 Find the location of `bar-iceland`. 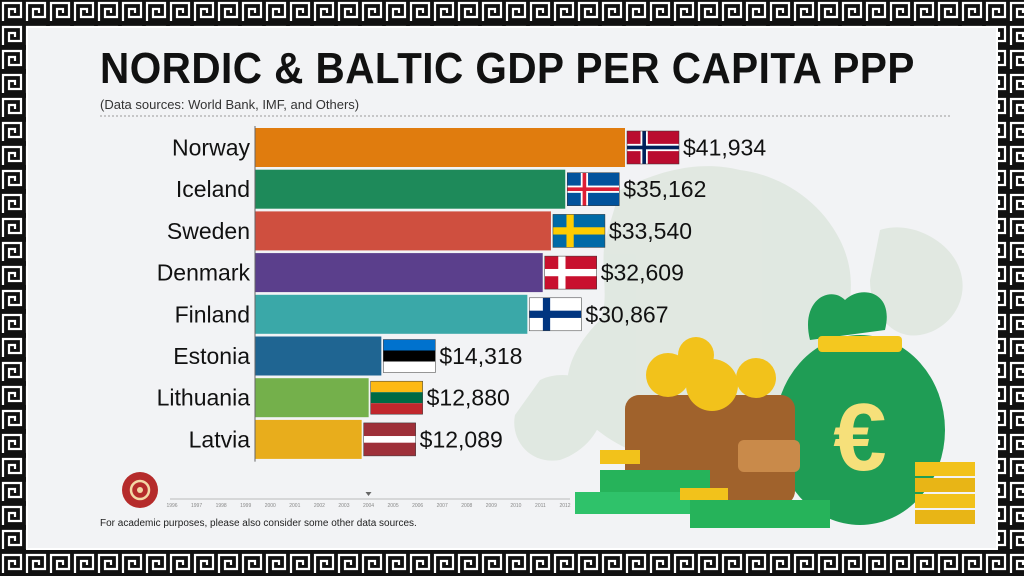

bar-iceland is located at coordinates (410, 189).